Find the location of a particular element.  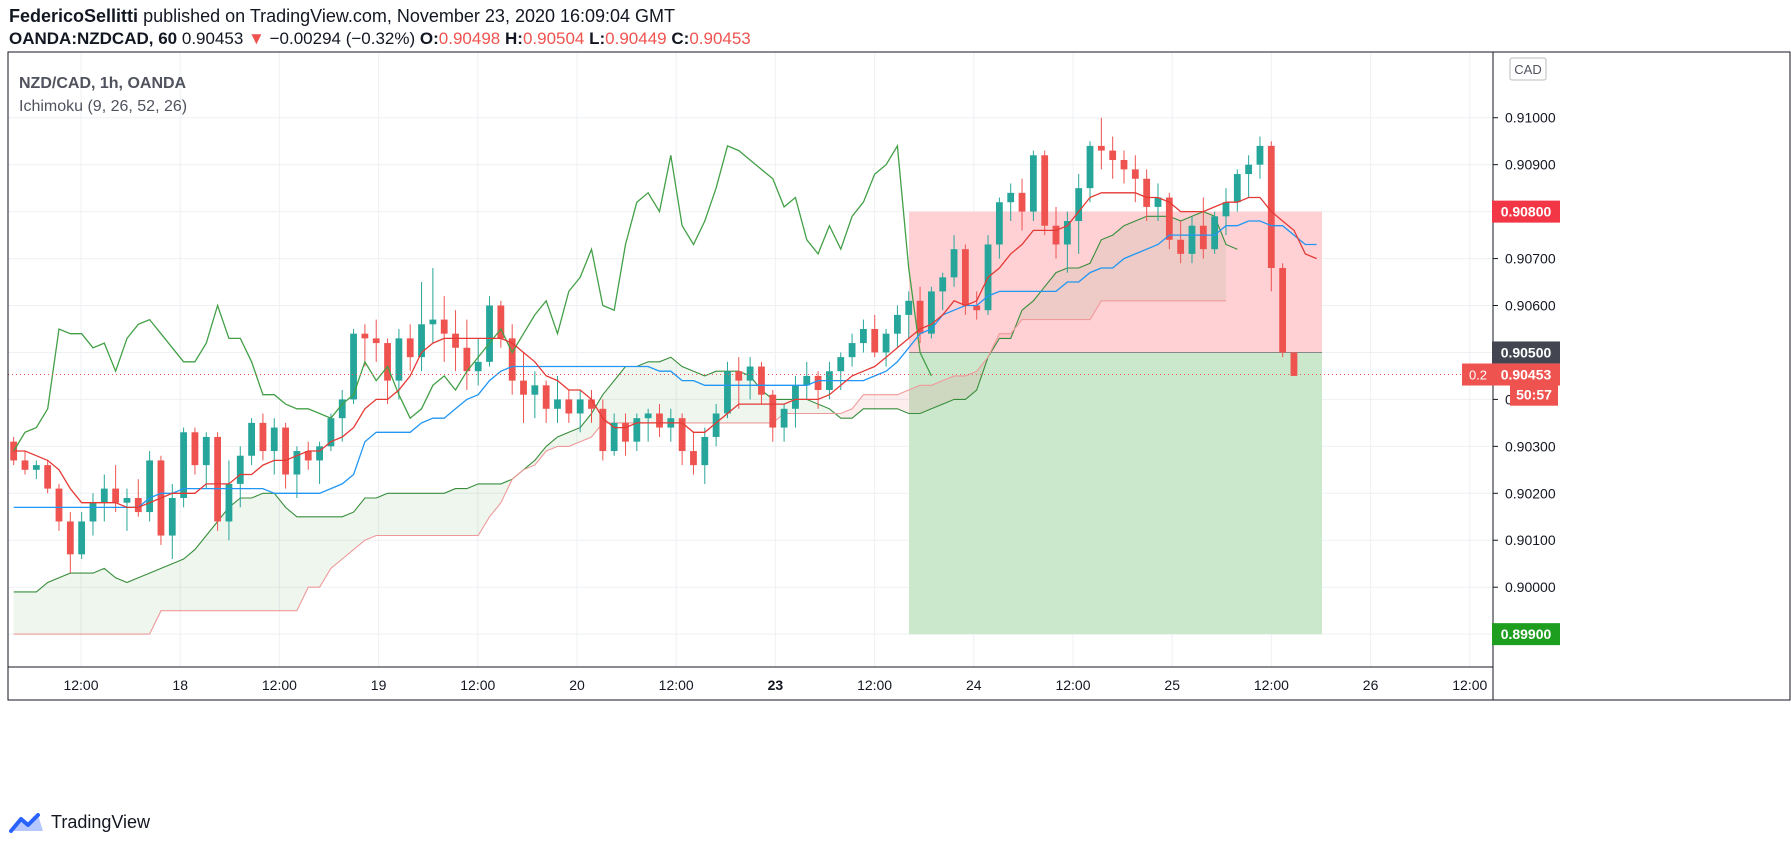

author: FedericoSellitti is located at coordinates (74, 16).